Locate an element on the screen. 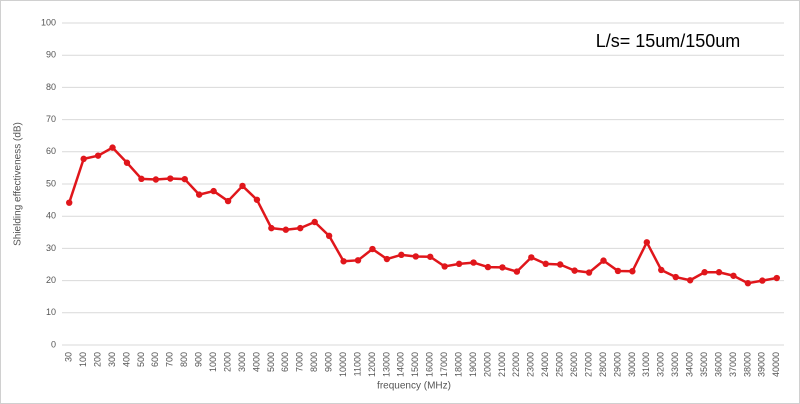 Image resolution: width=800 pixels, height=404 pixels. x-tick-label: 9000 is located at coordinates (329, 362).